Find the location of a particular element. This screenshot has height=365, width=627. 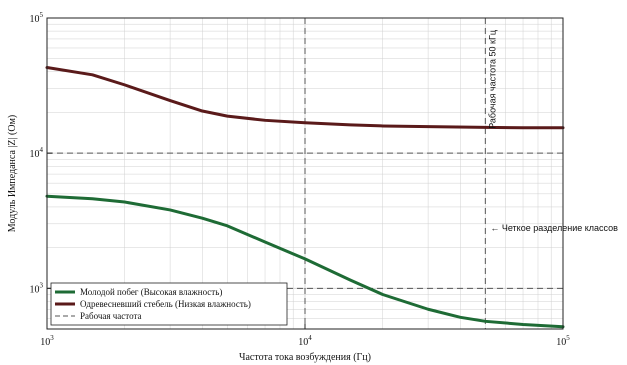

y-tick-label: 10⁵ is located at coordinates (37, 18).